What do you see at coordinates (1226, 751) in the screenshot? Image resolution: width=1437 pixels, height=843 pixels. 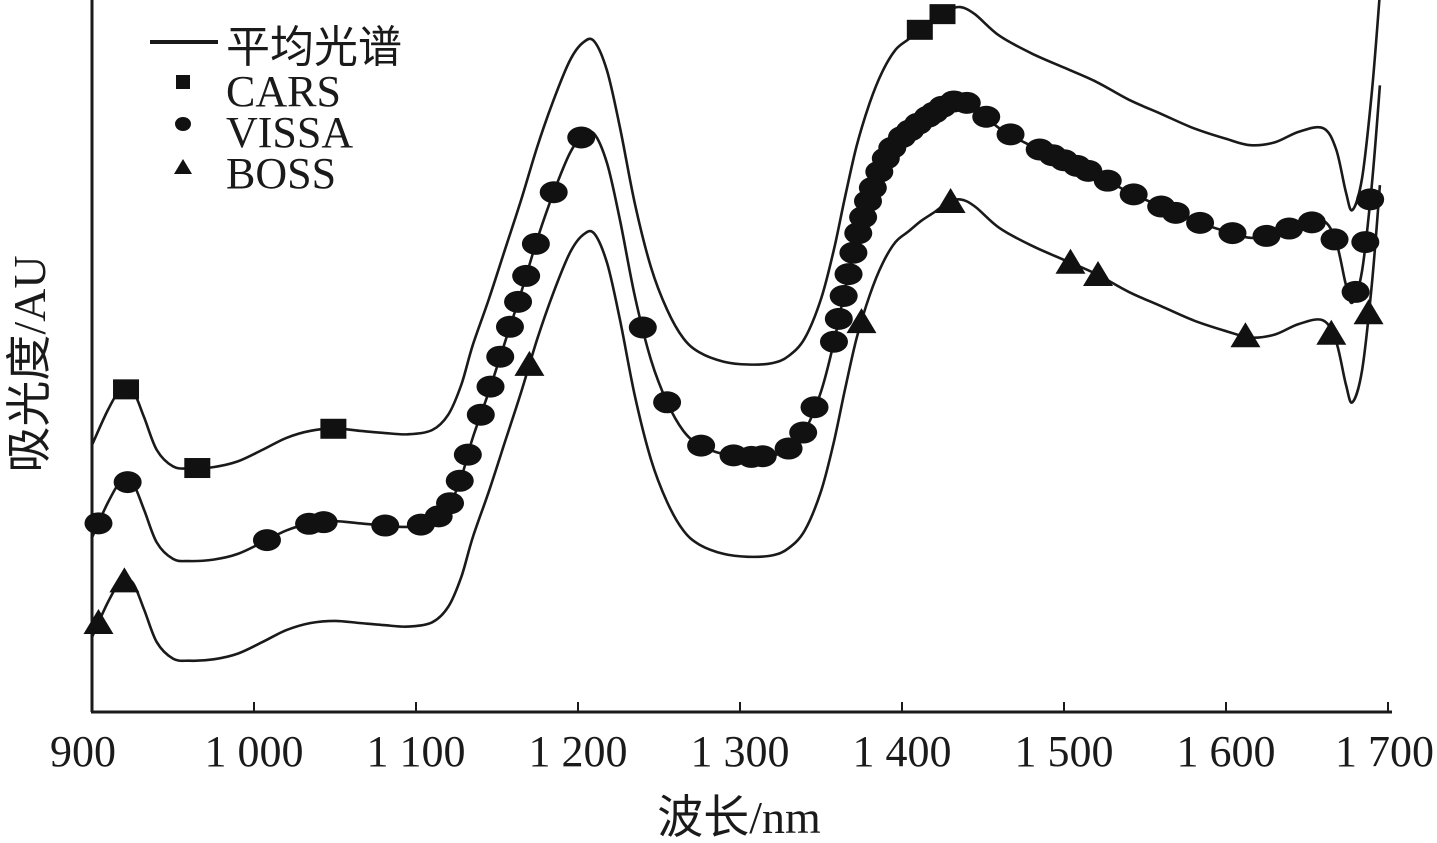 I see `x-tick-label-1600: 1 600` at bounding box center [1226, 751].